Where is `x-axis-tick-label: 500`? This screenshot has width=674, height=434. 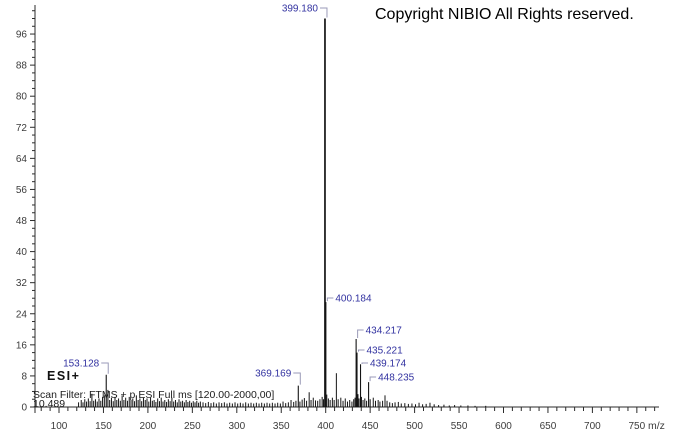 x-axis-tick-label: 500 is located at coordinates (414, 426).